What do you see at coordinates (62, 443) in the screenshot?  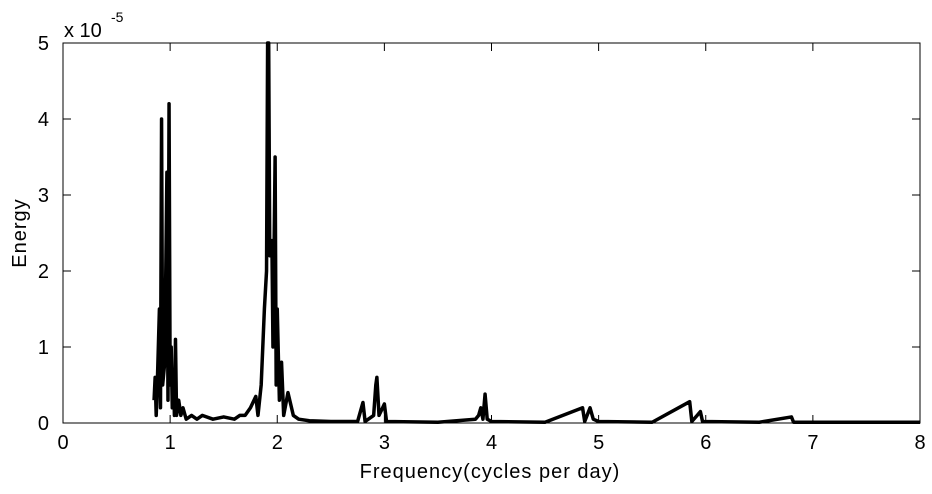 I see `x-tick-label: 0` at bounding box center [62, 443].